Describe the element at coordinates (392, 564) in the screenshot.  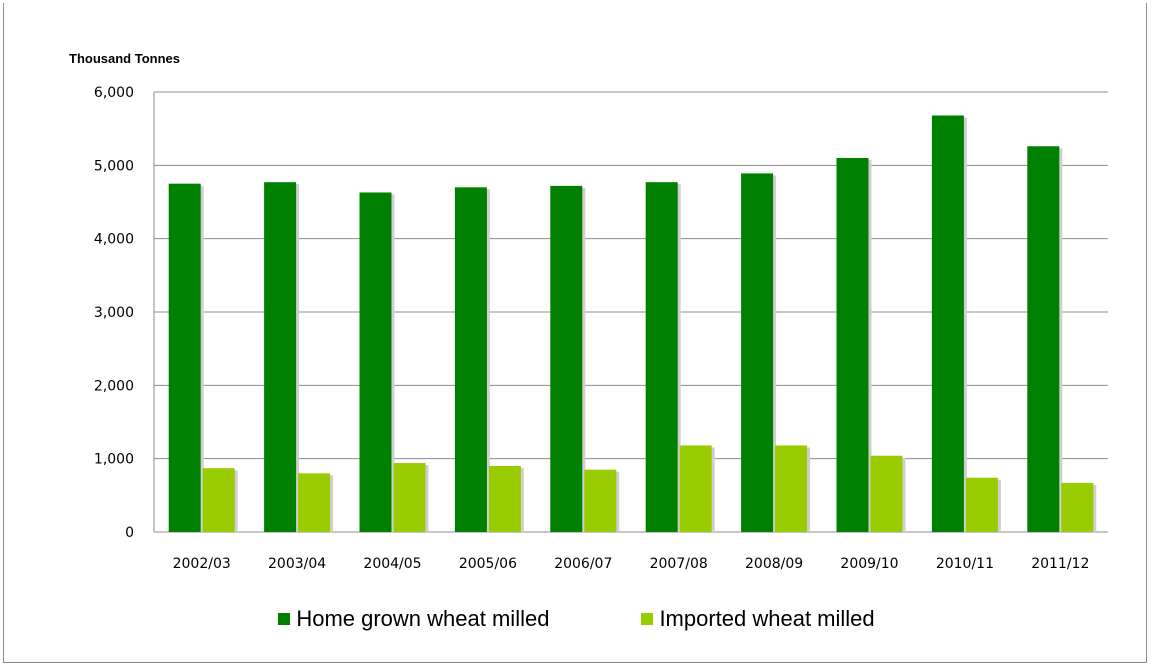
I see `x-tick-label: 2004/05` at that location.